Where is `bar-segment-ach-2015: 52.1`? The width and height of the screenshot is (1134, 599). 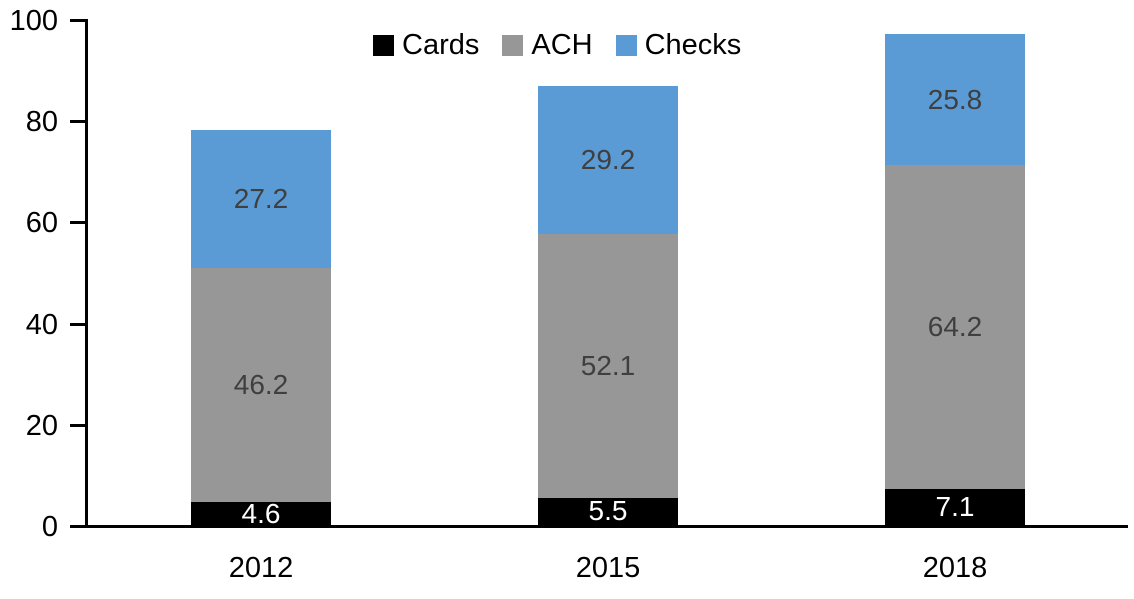 bar-segment-ach-2015: 52.1 is located at coordinates (608, 366).